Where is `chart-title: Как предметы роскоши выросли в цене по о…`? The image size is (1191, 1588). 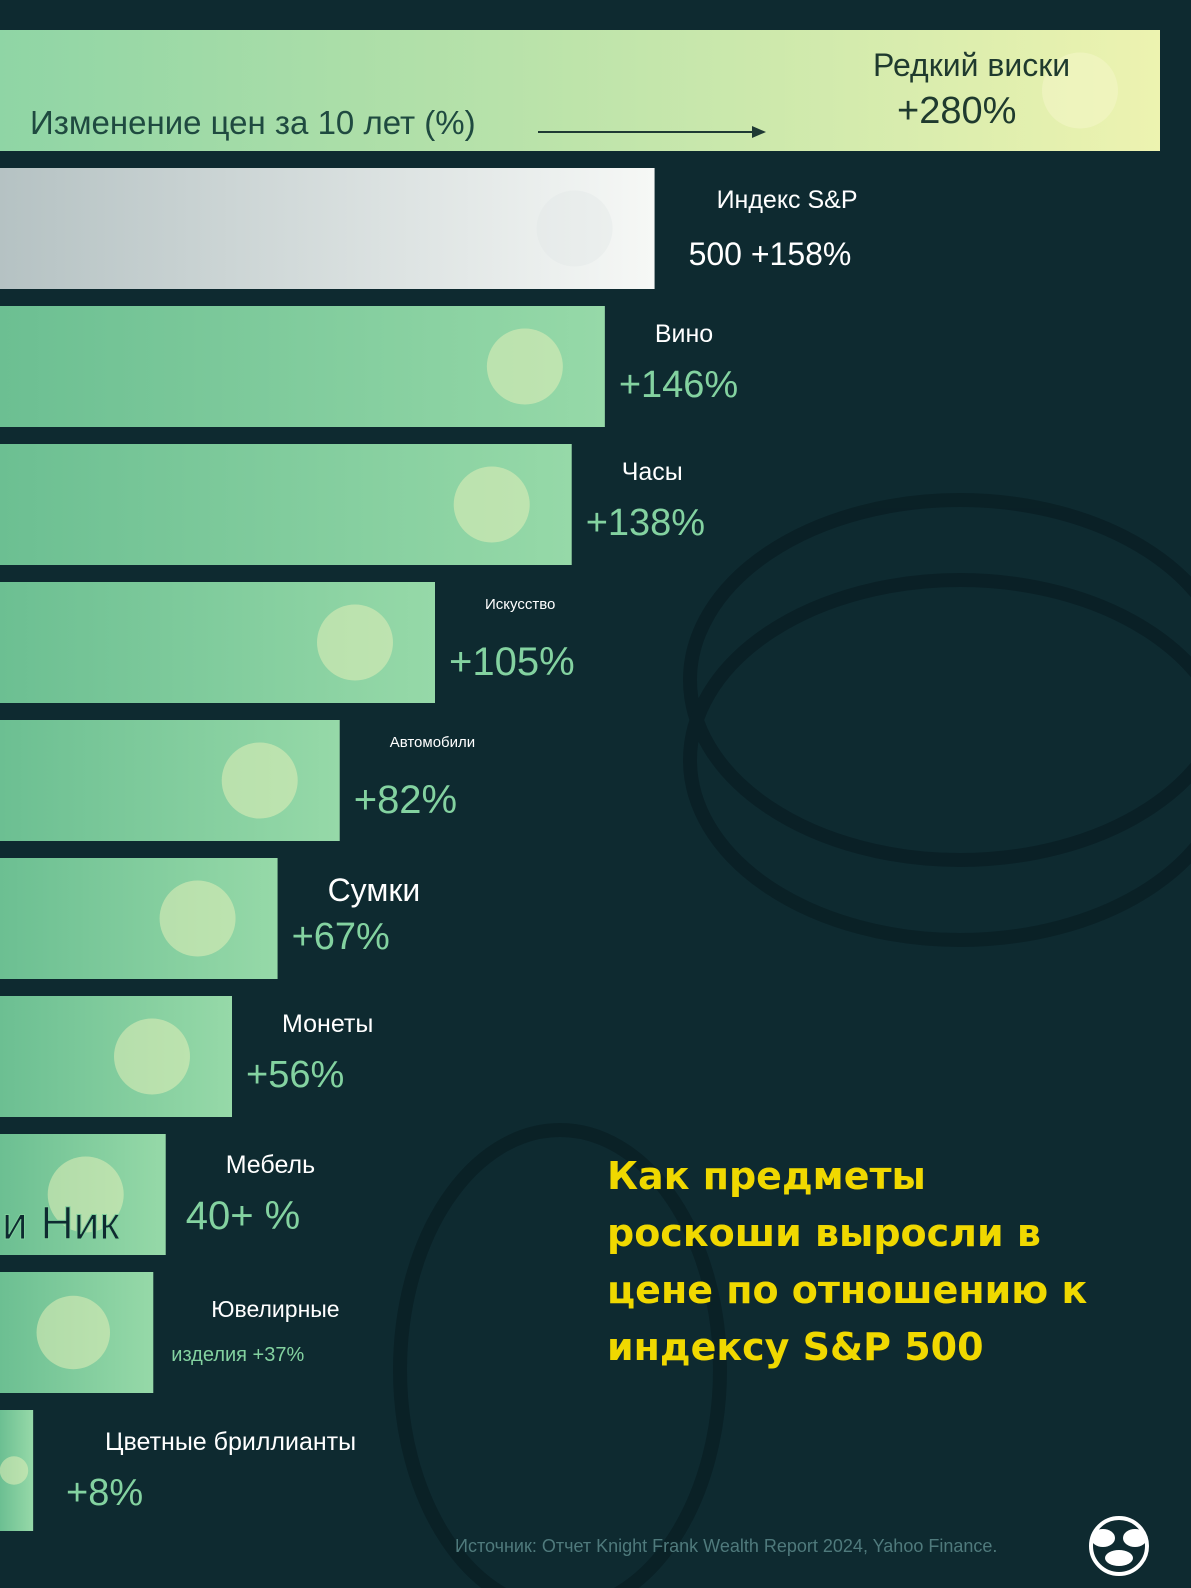 chart-title: Как предметы роскоши выросли в цене по о… is located at coordinates (847, 1261).